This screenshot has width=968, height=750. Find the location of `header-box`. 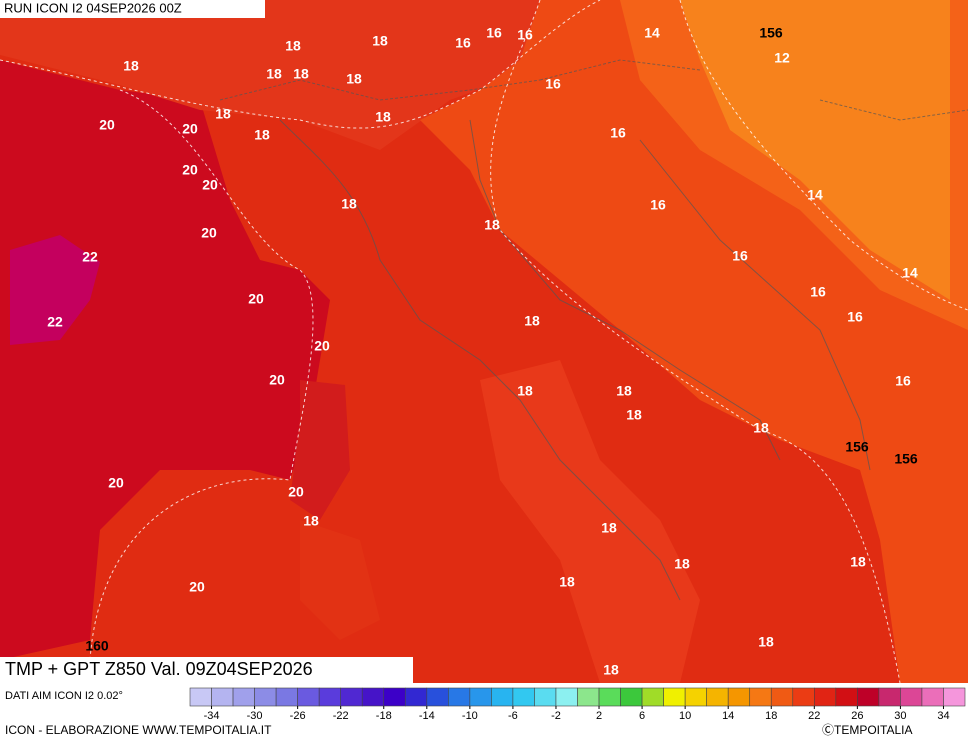

header-box is located at coordinates (132, 9).